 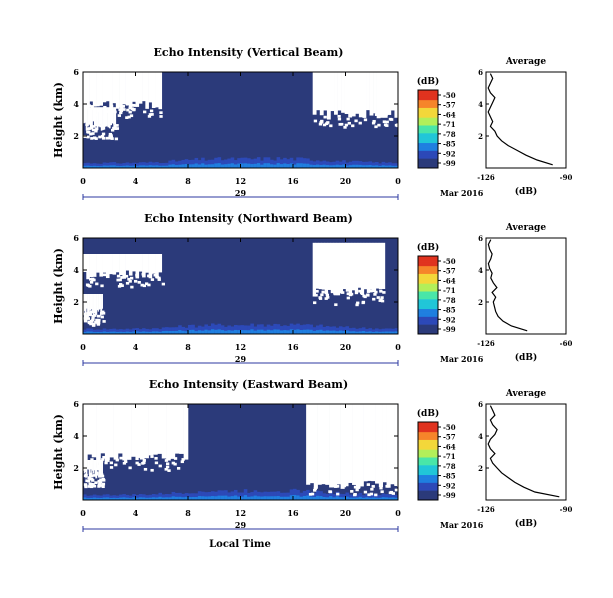 What do you see at coordinates (449, 134) in the screenshot?
I see `colorbar-tick-label: -78` at bounding box center [449, 134].